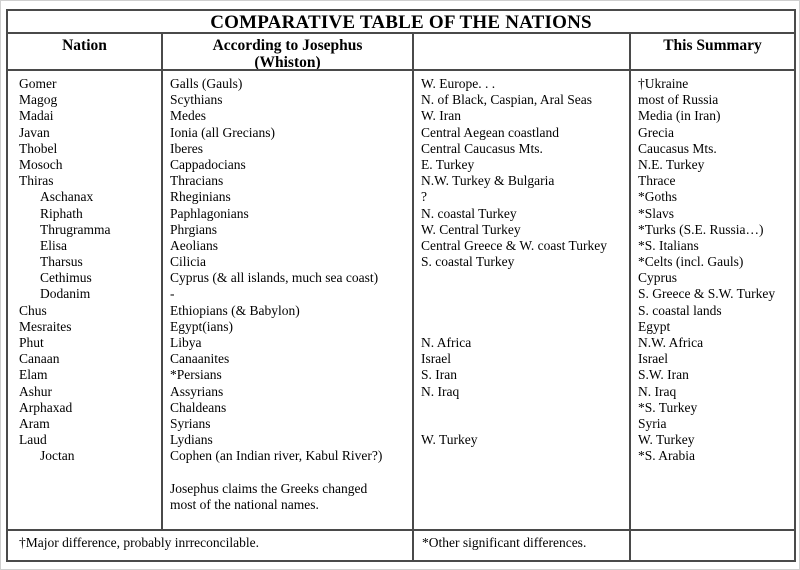 The height and width of the screenshot is (570, 800). What do you see at coordinates (522, 51) in the screenshot?
I see `header-modern-location` at bounding box center [522, 51].